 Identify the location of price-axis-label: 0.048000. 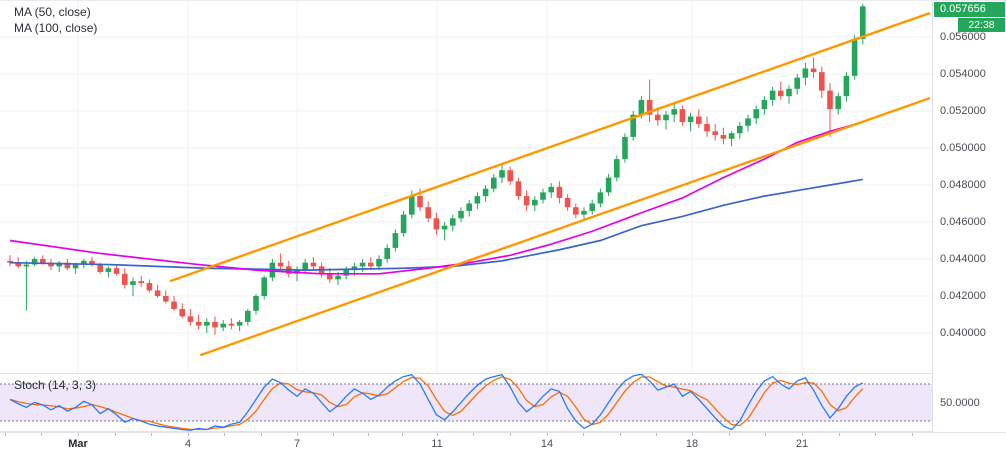
(963, 185).